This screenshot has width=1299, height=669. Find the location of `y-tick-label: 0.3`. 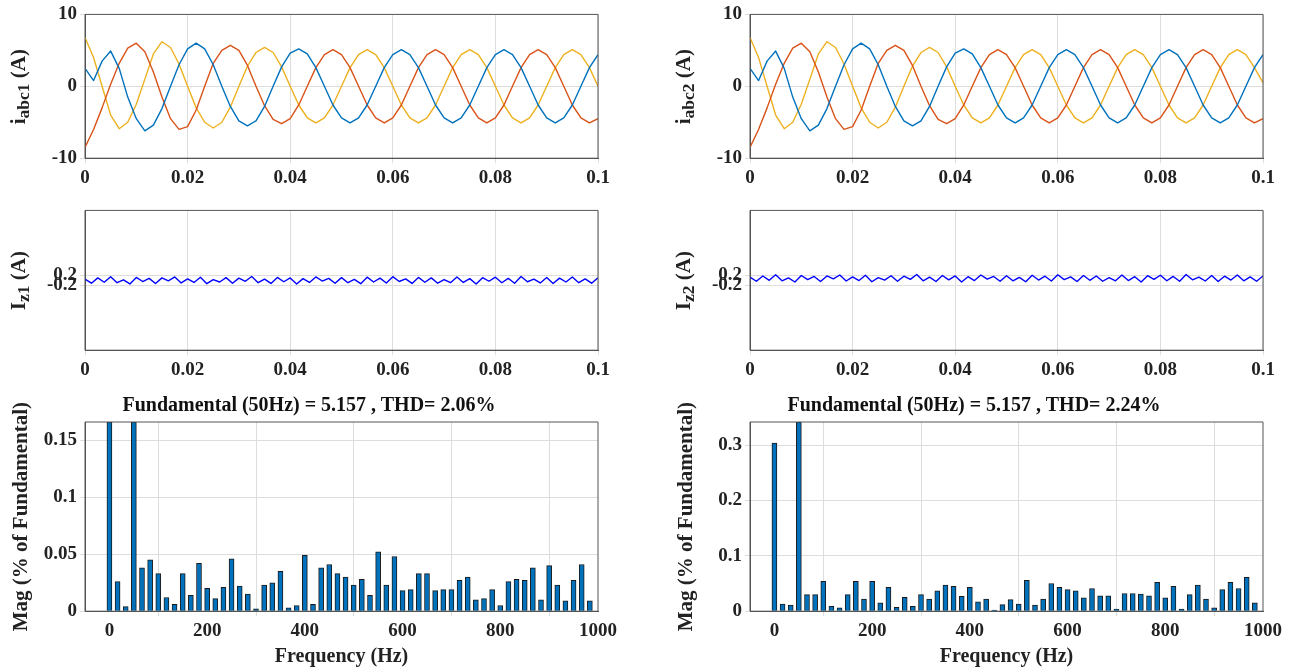

y-tick-label: 0.3 is located at coordinates (730, 444).